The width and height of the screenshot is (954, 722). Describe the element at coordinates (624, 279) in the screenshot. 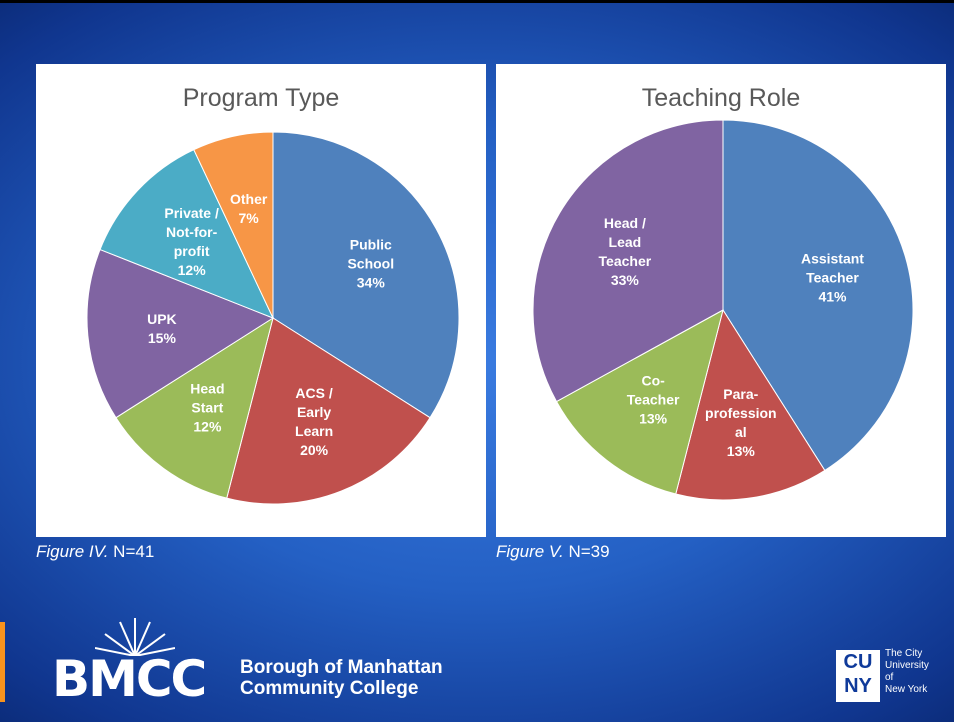

I see `value-label: 33%` at that location.